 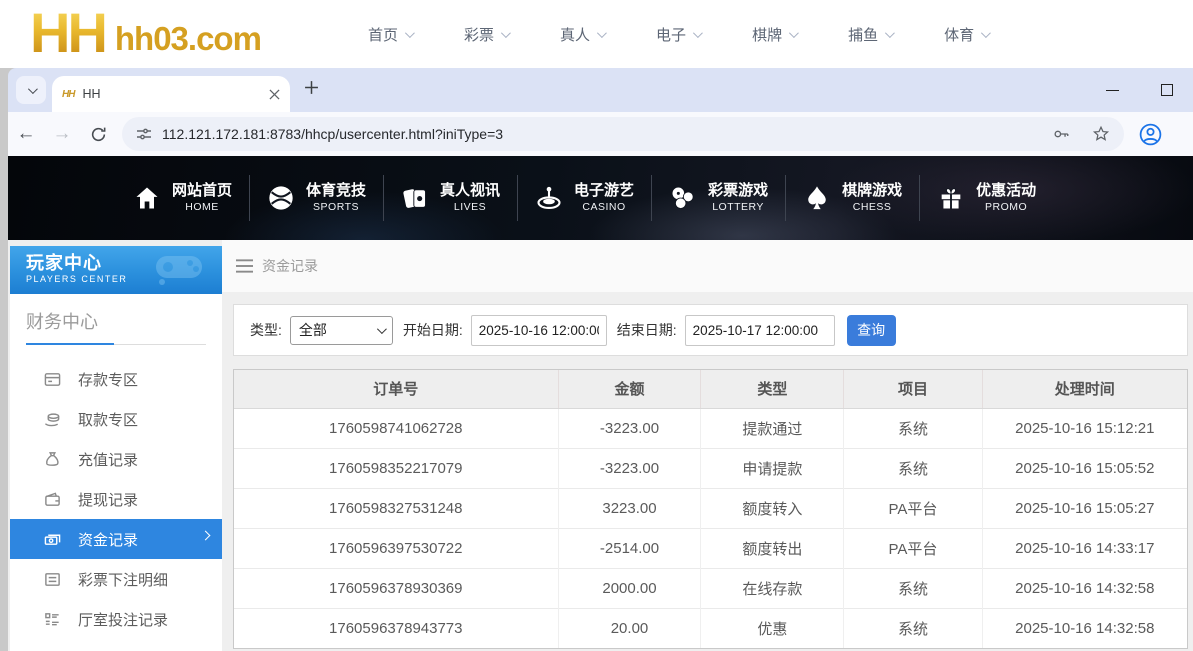 What do you see at coordinates (1150, 134) in the screenshot?
I see `profile-avatar-icon` at bounding box center [1150, 134].